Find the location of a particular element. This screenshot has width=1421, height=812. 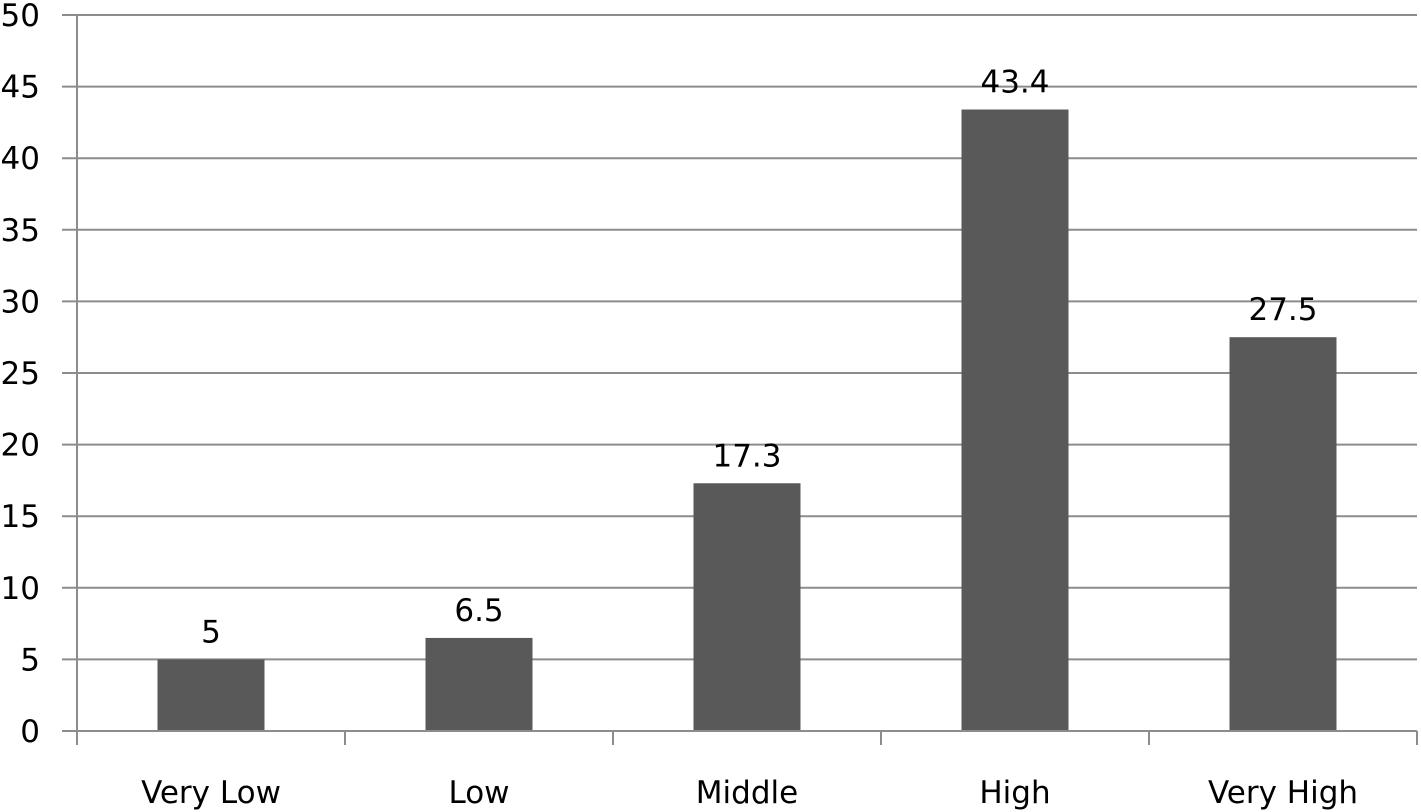

category-label: Low is located at coordinates (478, 793).